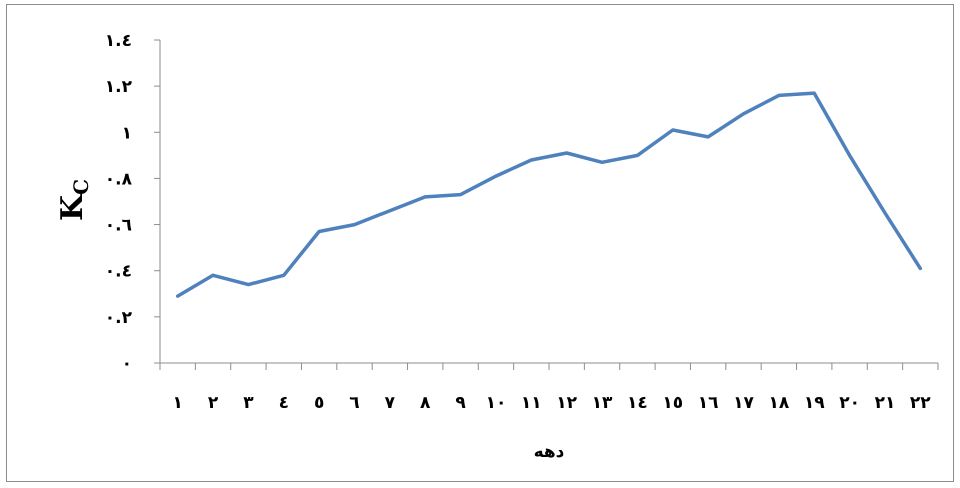 The width and height of the screenshot is (960, 488). What do you see at coordinates (672, 403) in the screenshot?
I see `x-tick-label: ١٥` at bounding box center [672, 403].